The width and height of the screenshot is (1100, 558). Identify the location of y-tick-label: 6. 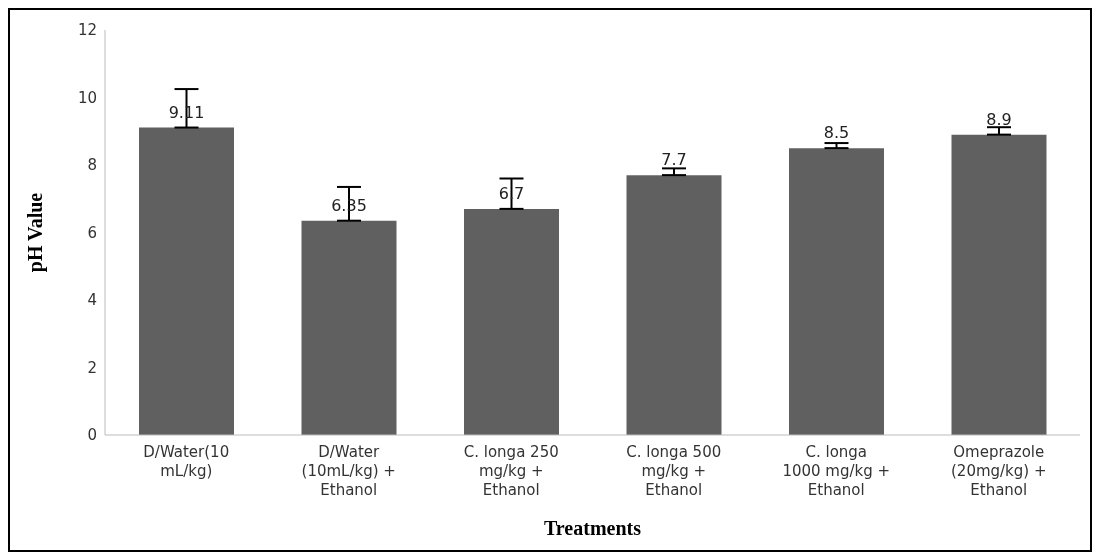
(92, 232).